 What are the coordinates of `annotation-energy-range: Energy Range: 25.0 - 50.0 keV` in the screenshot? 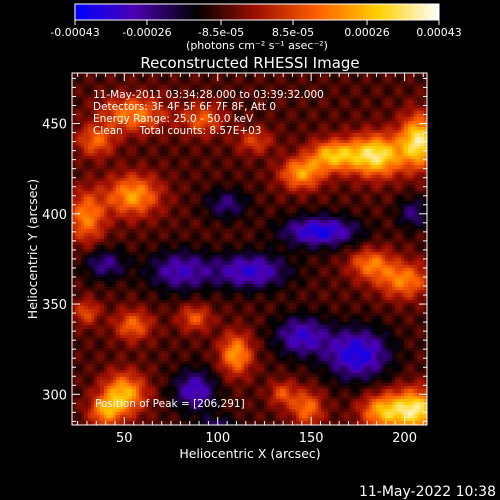 It's located at (173, 119).